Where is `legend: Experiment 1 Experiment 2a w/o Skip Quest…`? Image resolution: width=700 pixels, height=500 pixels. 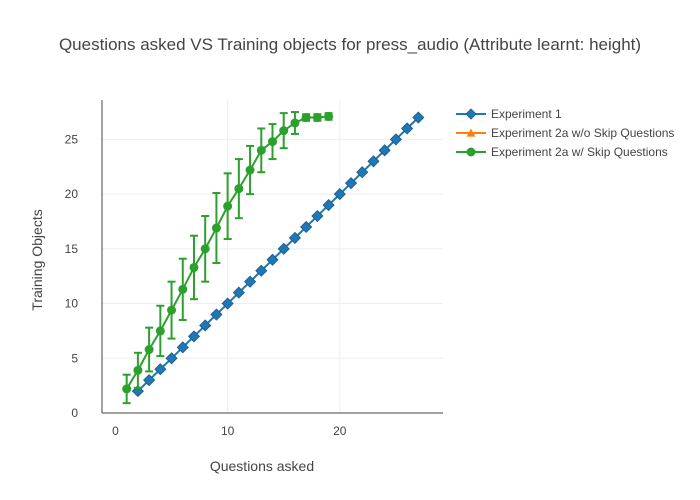
legend: Experiment 1 Experiment 2a w/o Skip Quest… is located at coordinates (565, 133).